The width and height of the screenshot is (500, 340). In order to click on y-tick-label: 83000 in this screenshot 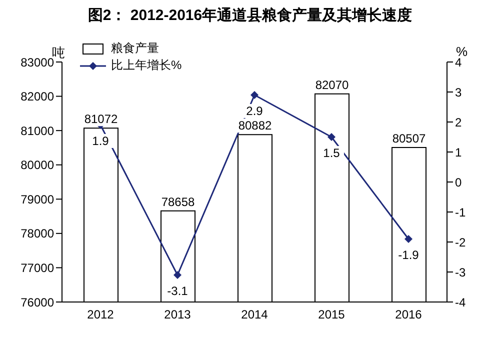, I will do `click(37, 62)`.